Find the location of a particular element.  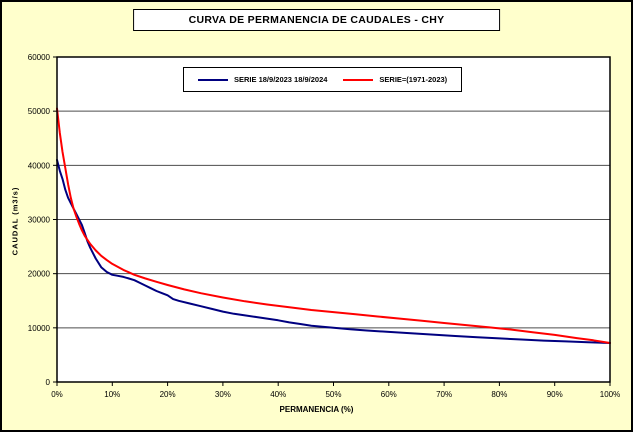

chart-title: CURVA DE PERMANENCIA DE CAUDALES - CHY is located at coordinates (316, 20).